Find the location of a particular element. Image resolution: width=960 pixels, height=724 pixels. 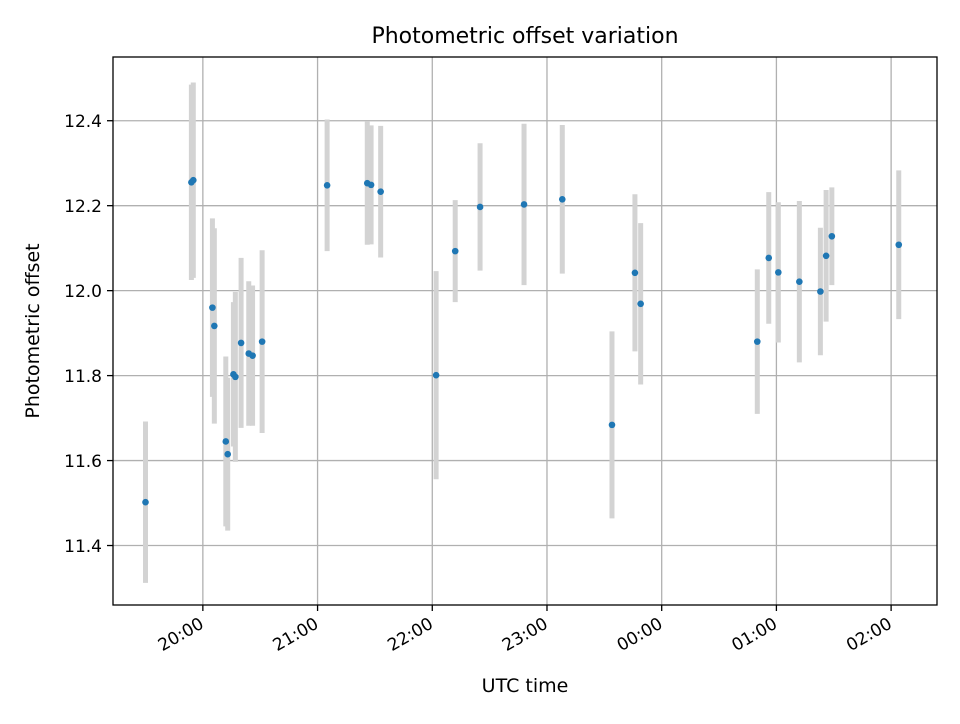

y-axis-ticks: 11.4 11.6 11.8 12.0 12.2 12.4 is located at coordinates (88, 334).